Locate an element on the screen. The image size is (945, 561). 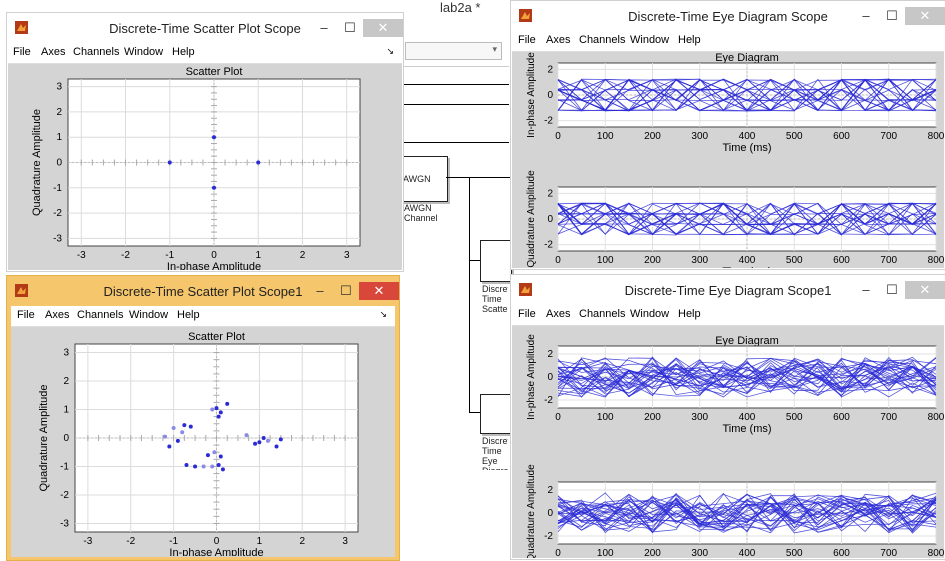
y-tick-label: -3 is located at coordinates (57, 238).